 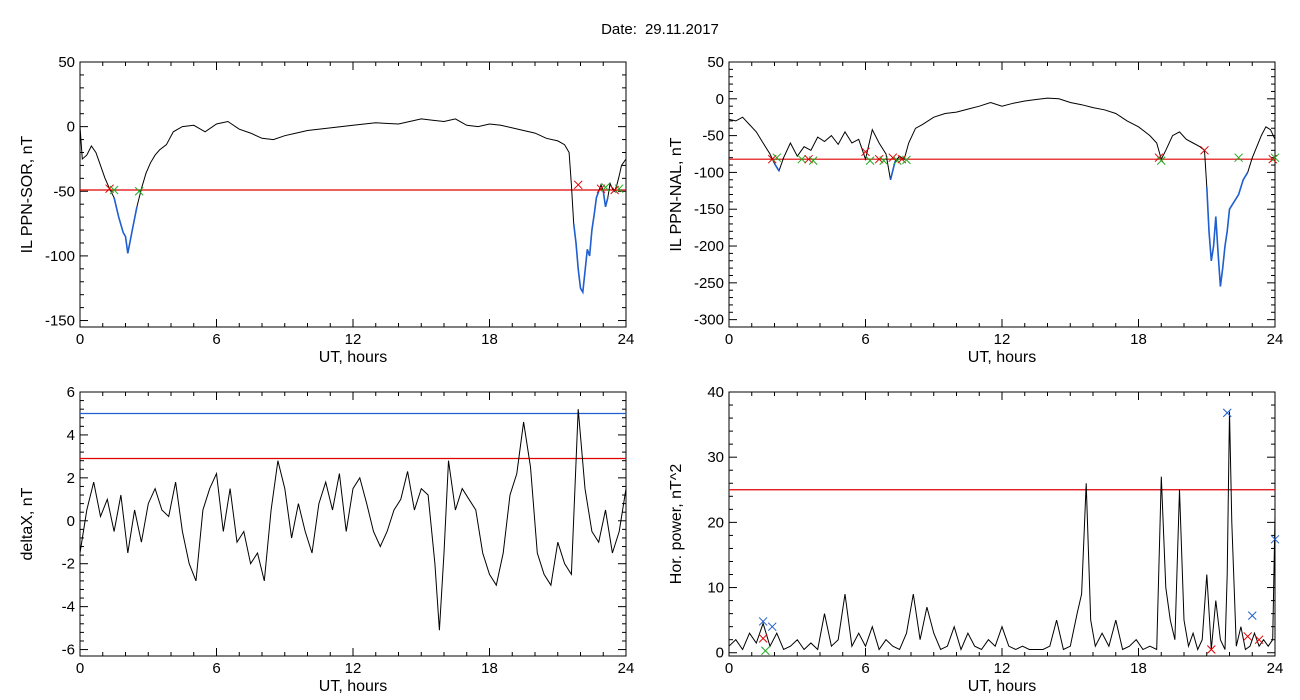 What do you see at coordinates (709, 246) in the screenshot?
I see `y-tick-label: -200` at bounding box center [709, 246].